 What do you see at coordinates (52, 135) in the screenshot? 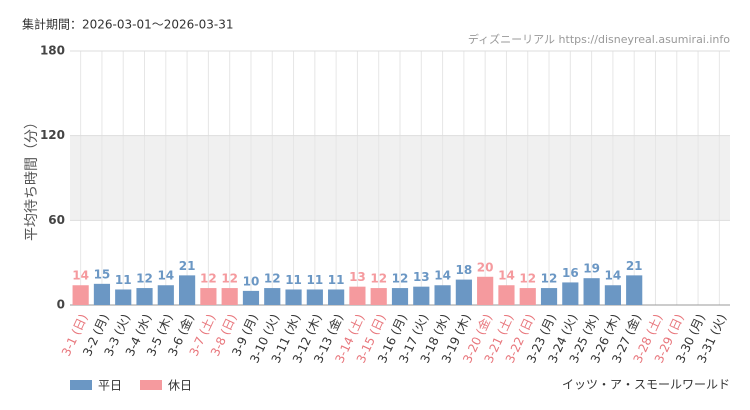
I see `y-tick-label: 120` at bounding box center [52, 135].